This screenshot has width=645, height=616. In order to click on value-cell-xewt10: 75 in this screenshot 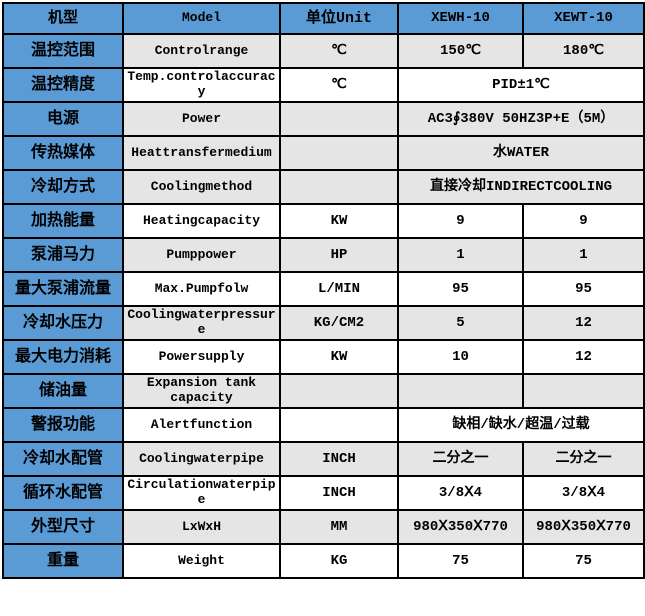, I will do `click(583, 561)`.